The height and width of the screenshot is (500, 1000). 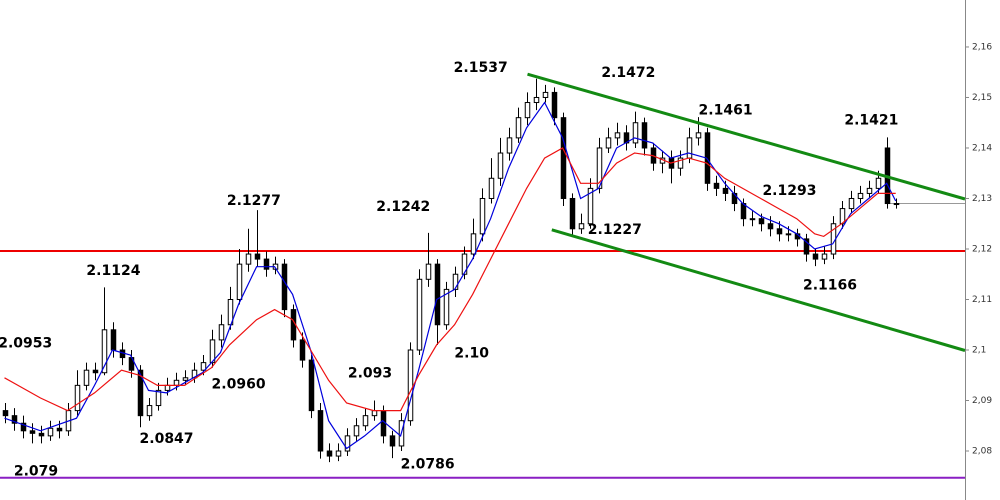 What do you see at coordinates (982, 249) in the screenshot?
I see `y-tick-label: 2,12` at bounding box center [982, 249].